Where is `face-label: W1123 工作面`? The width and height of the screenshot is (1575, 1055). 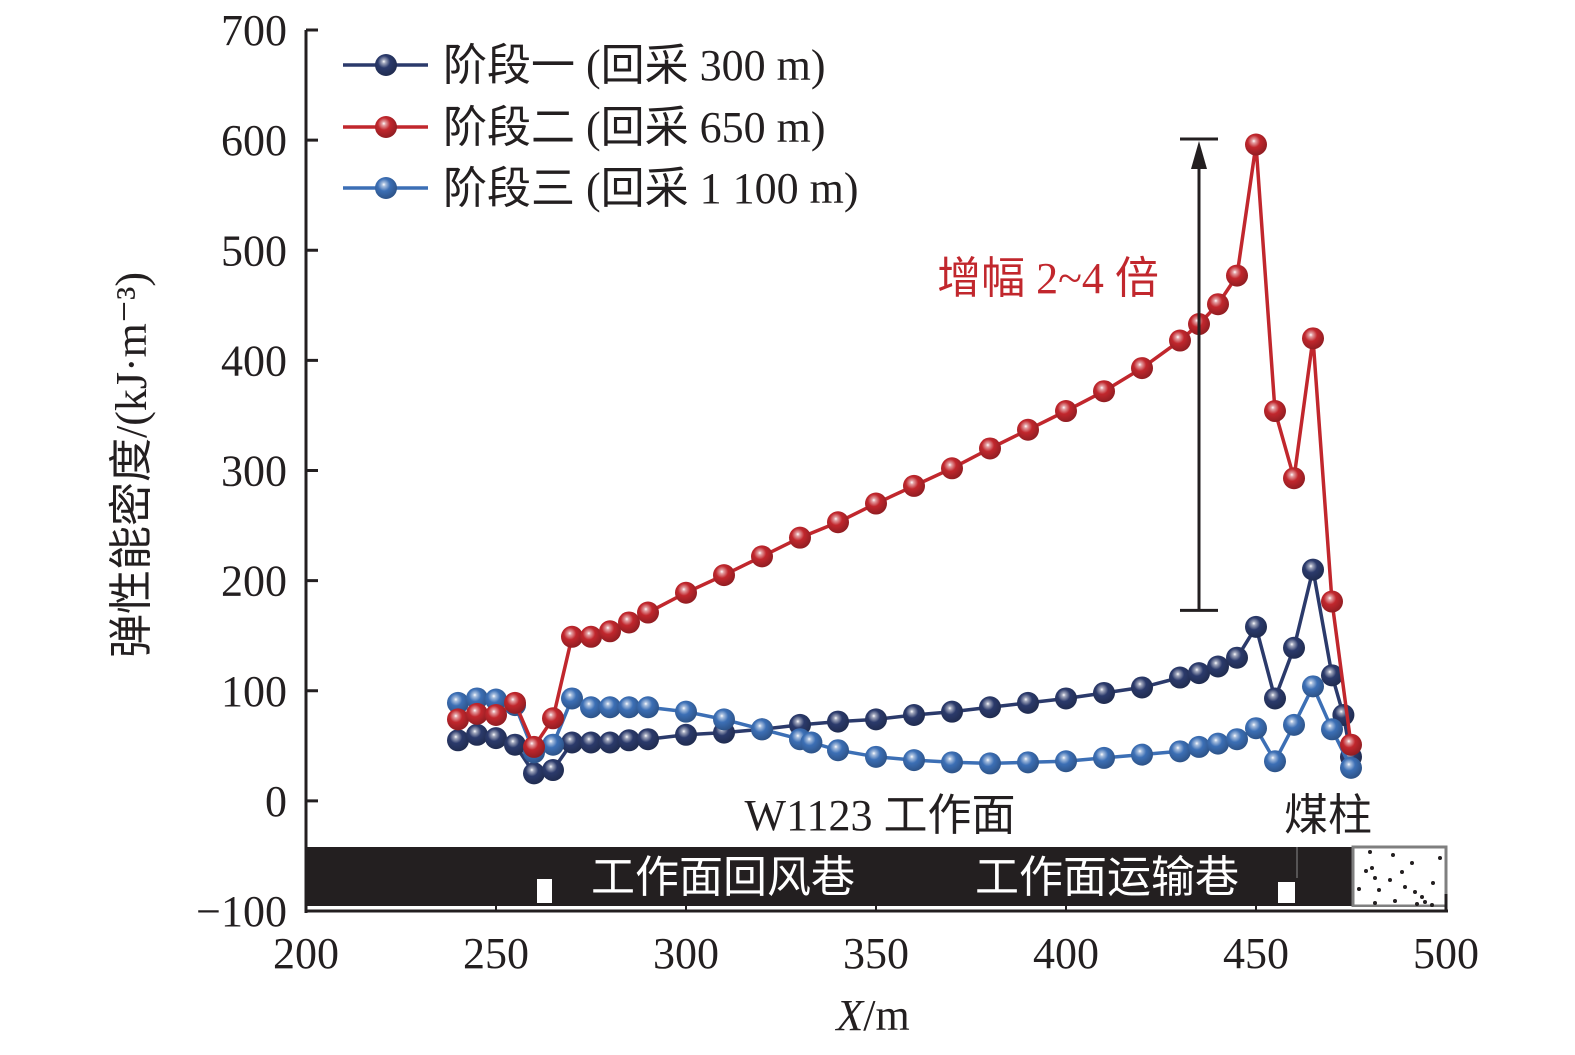 face-label: W1123 工作面 is located at coordinates (880, 815).